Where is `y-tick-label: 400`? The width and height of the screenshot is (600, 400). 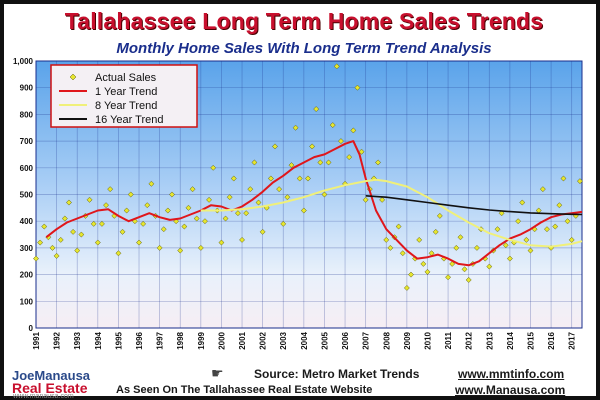
y-tick-label: 400 is located at coordinates (27, 221).